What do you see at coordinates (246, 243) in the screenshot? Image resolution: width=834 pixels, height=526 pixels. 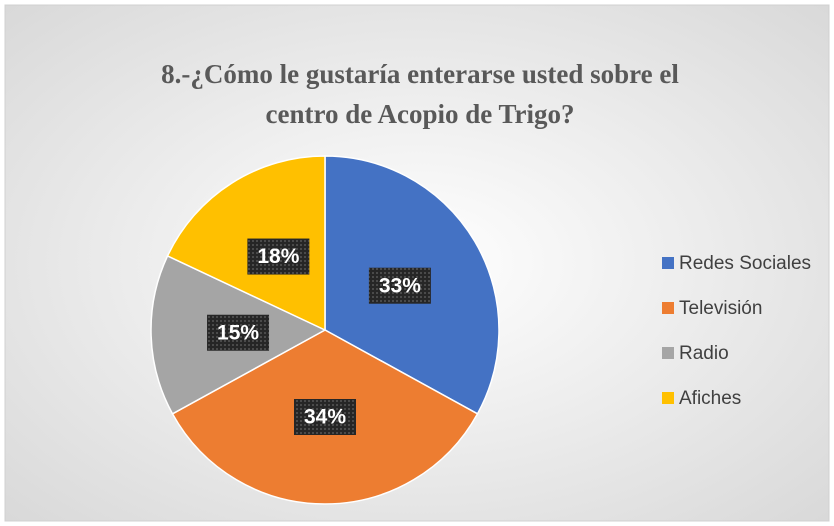 I see `pie-slice` at bounding box center [246, 243].